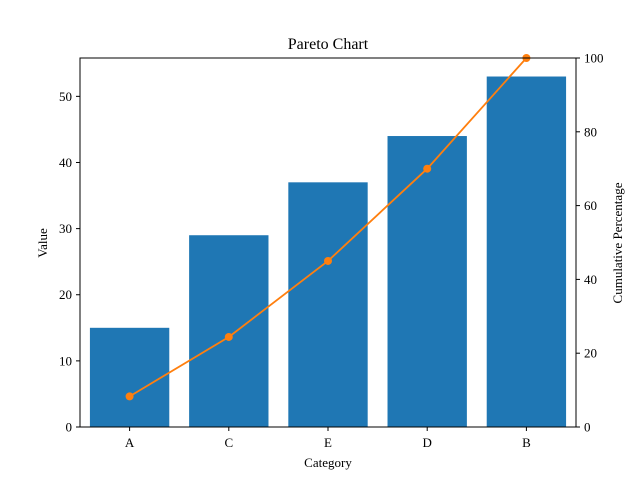  What do you see at coordinates (129, 396) in the screenshot?
I see `cumulative-point-A` at bounding box center [129, 396].